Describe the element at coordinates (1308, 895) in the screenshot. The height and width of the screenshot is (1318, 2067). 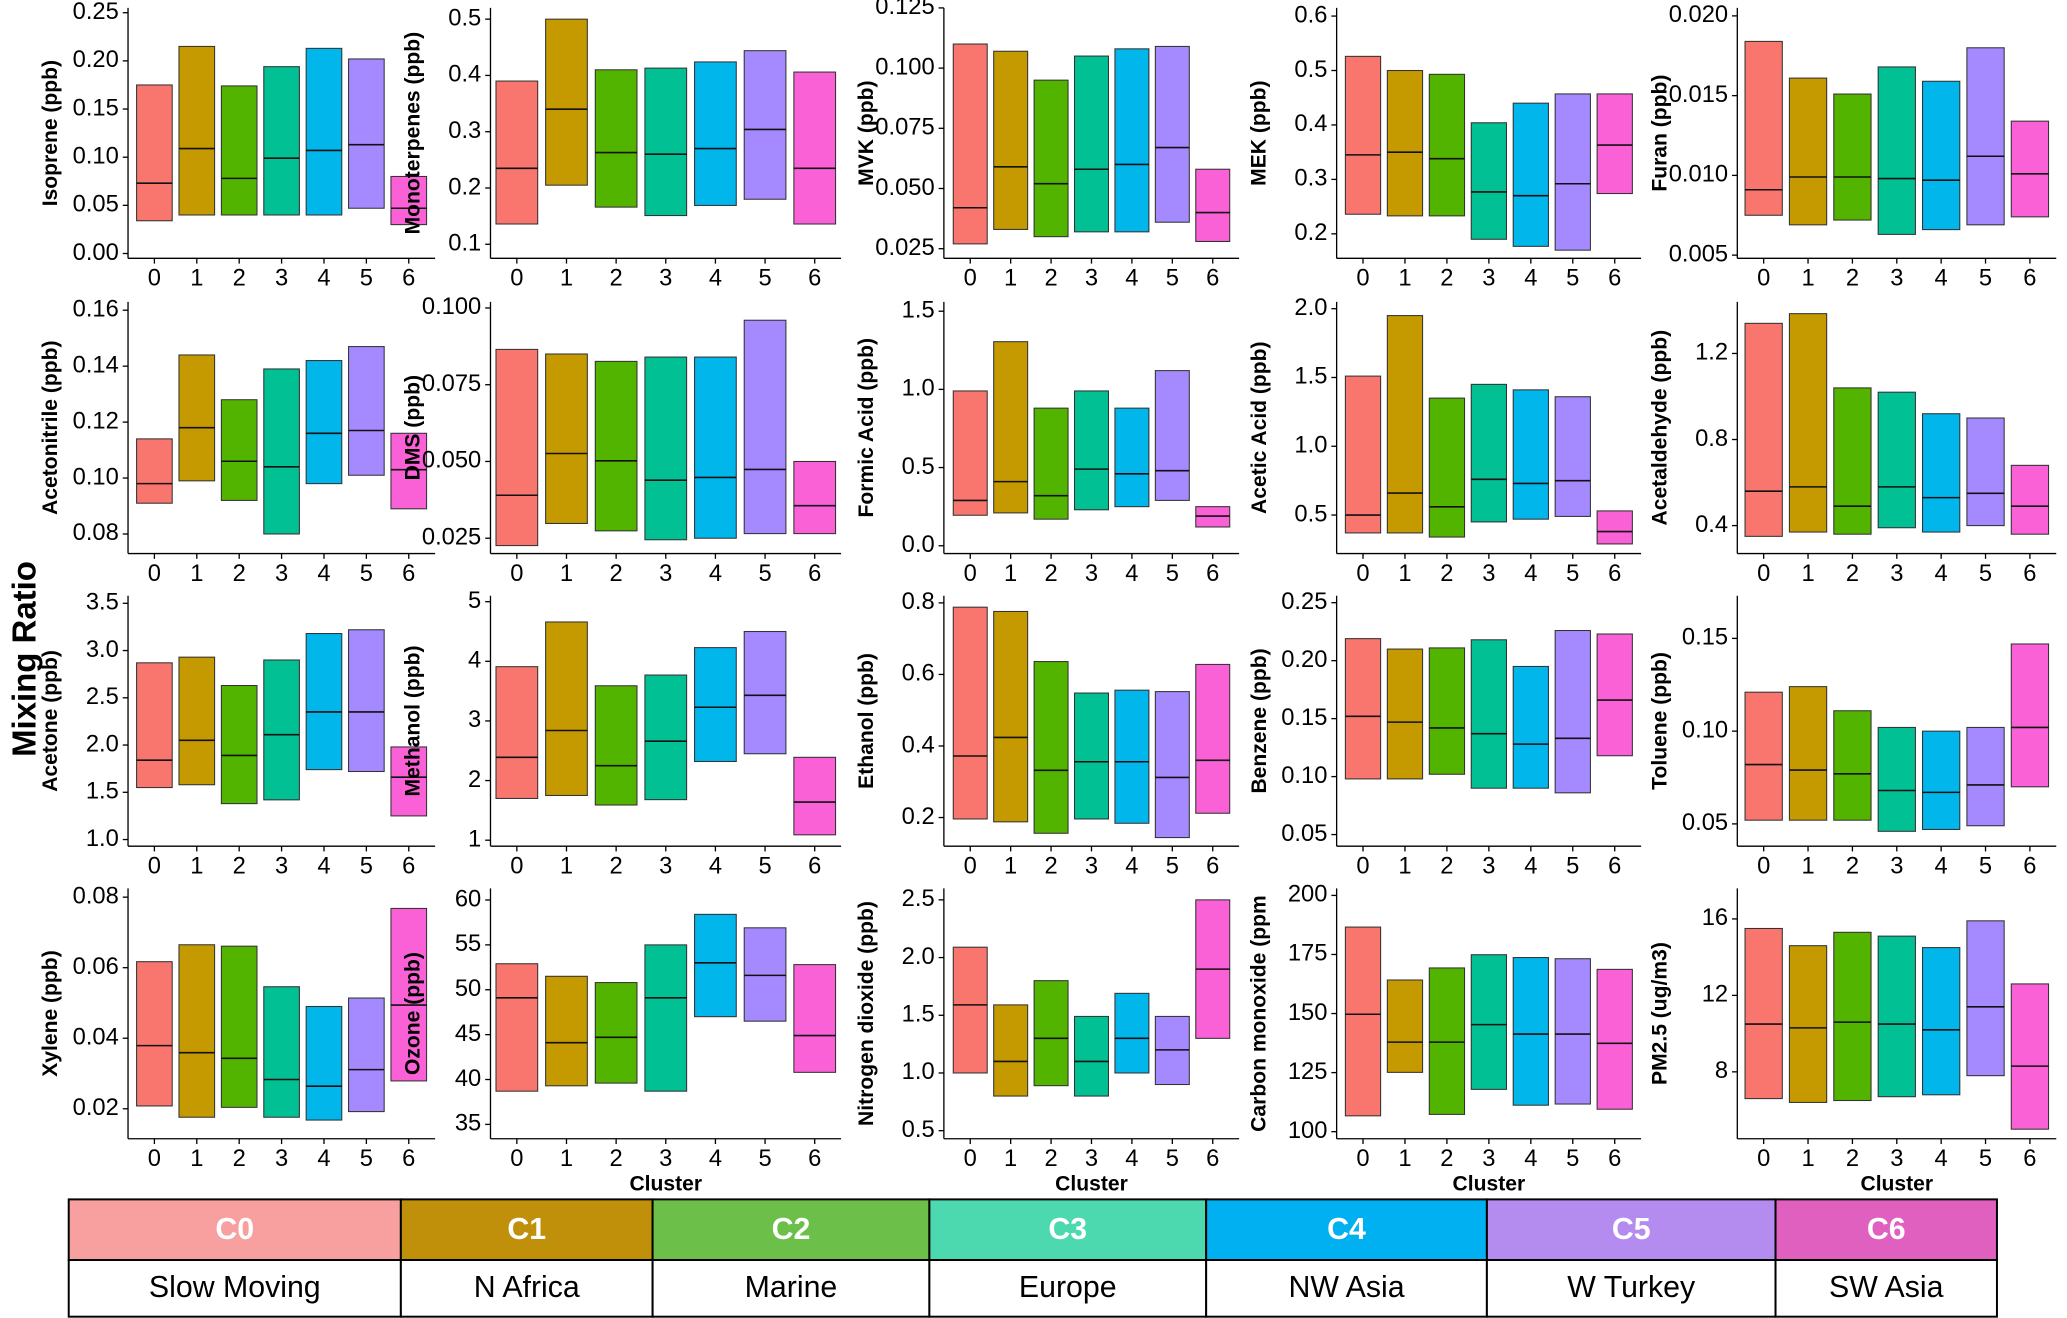
I see `y-tick-label: 200` at that location.